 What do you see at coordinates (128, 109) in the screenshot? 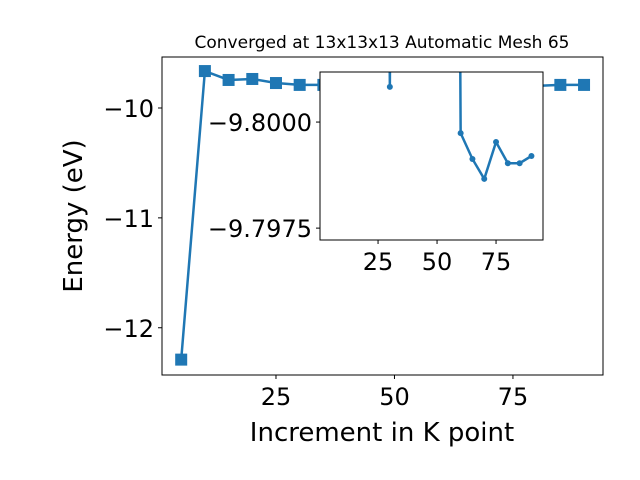
I see `y-tick-label: −10` at bounding box center [128, 109].